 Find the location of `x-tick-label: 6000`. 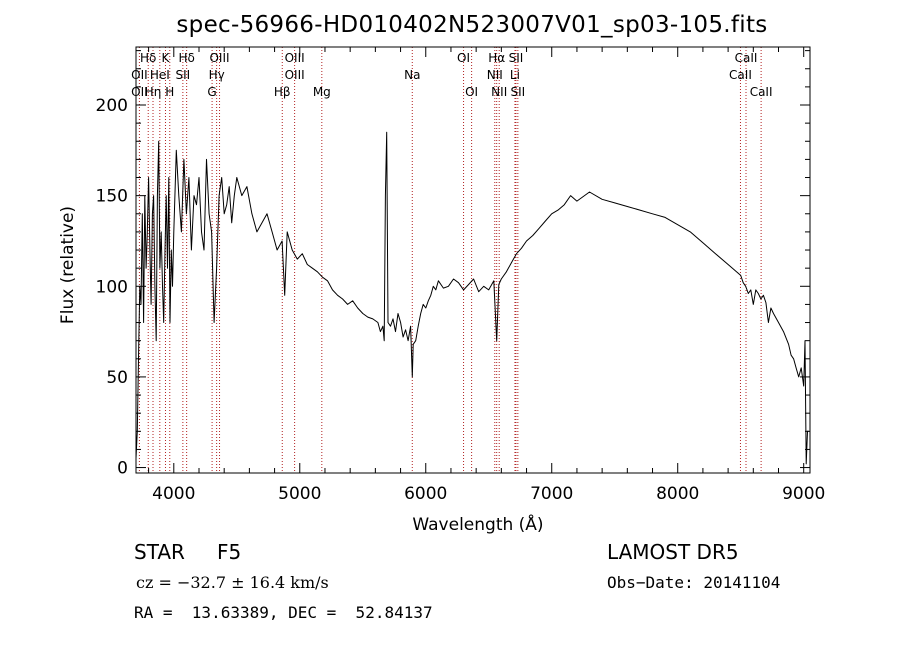

x-tick-label: 6000 is located at coordinates (425, 494).